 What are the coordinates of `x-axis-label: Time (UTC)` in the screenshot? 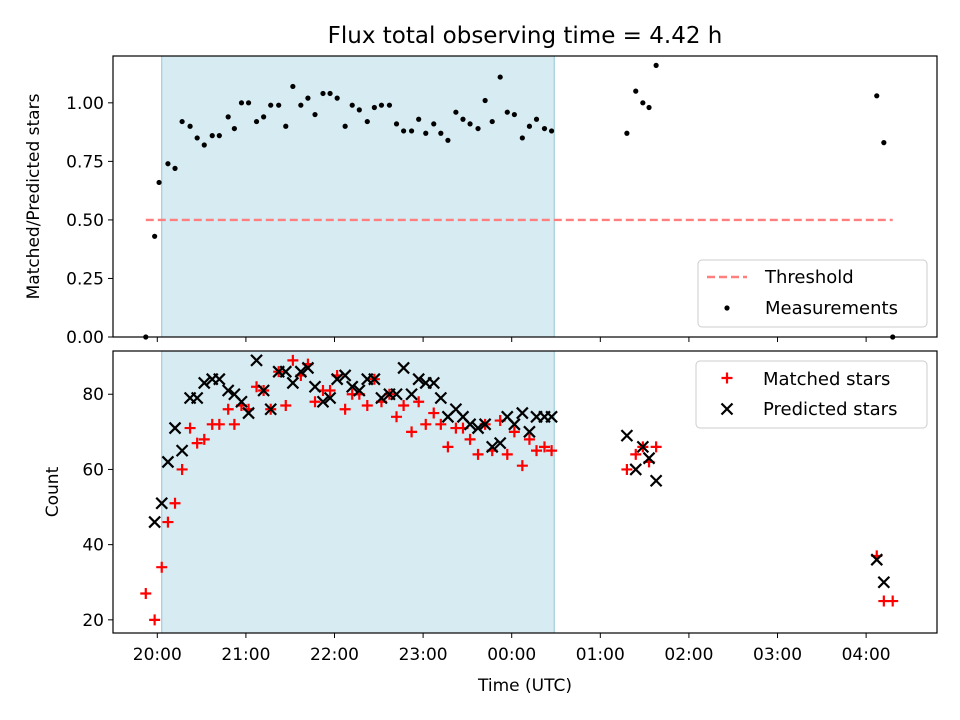 It's located at (524, 686).